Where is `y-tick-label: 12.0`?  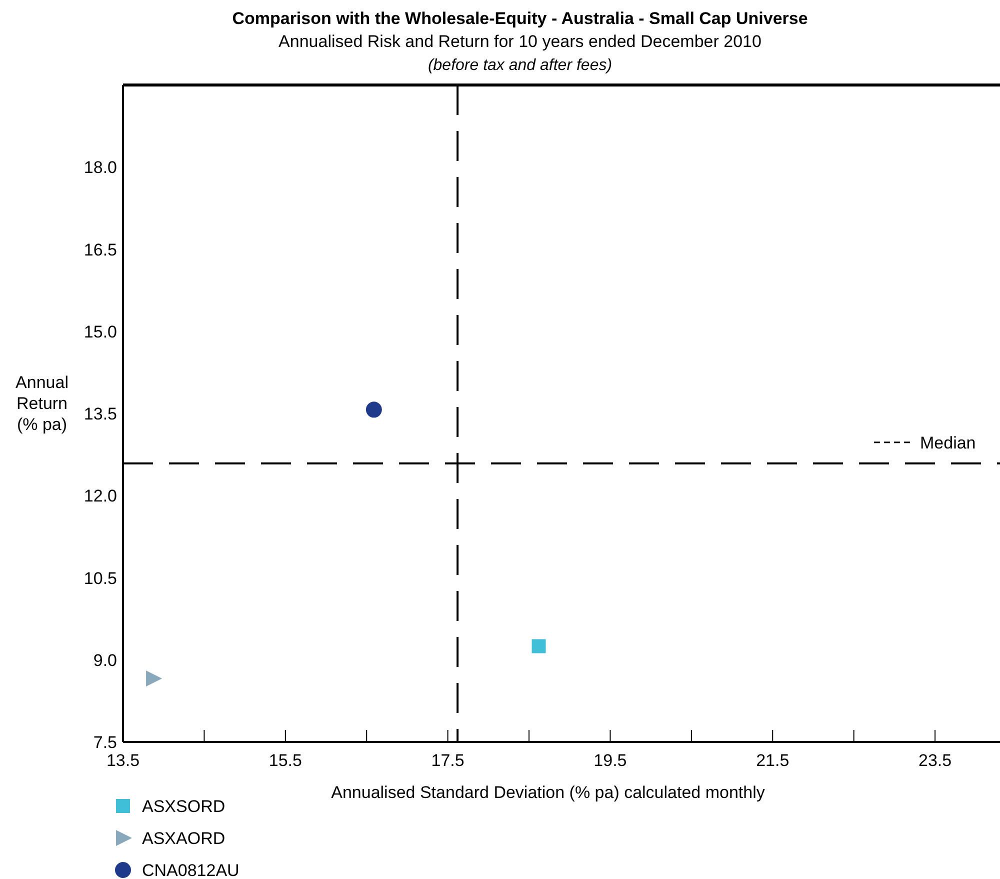 y-tick-label: 12.0 is located at coordinates (100, 496).